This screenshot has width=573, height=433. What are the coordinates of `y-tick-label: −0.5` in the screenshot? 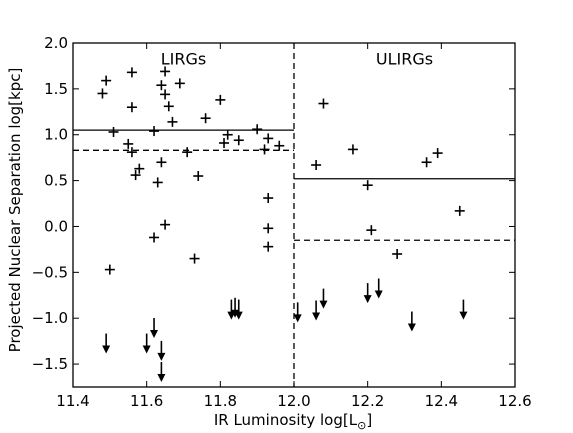 It's located at (50, 272).